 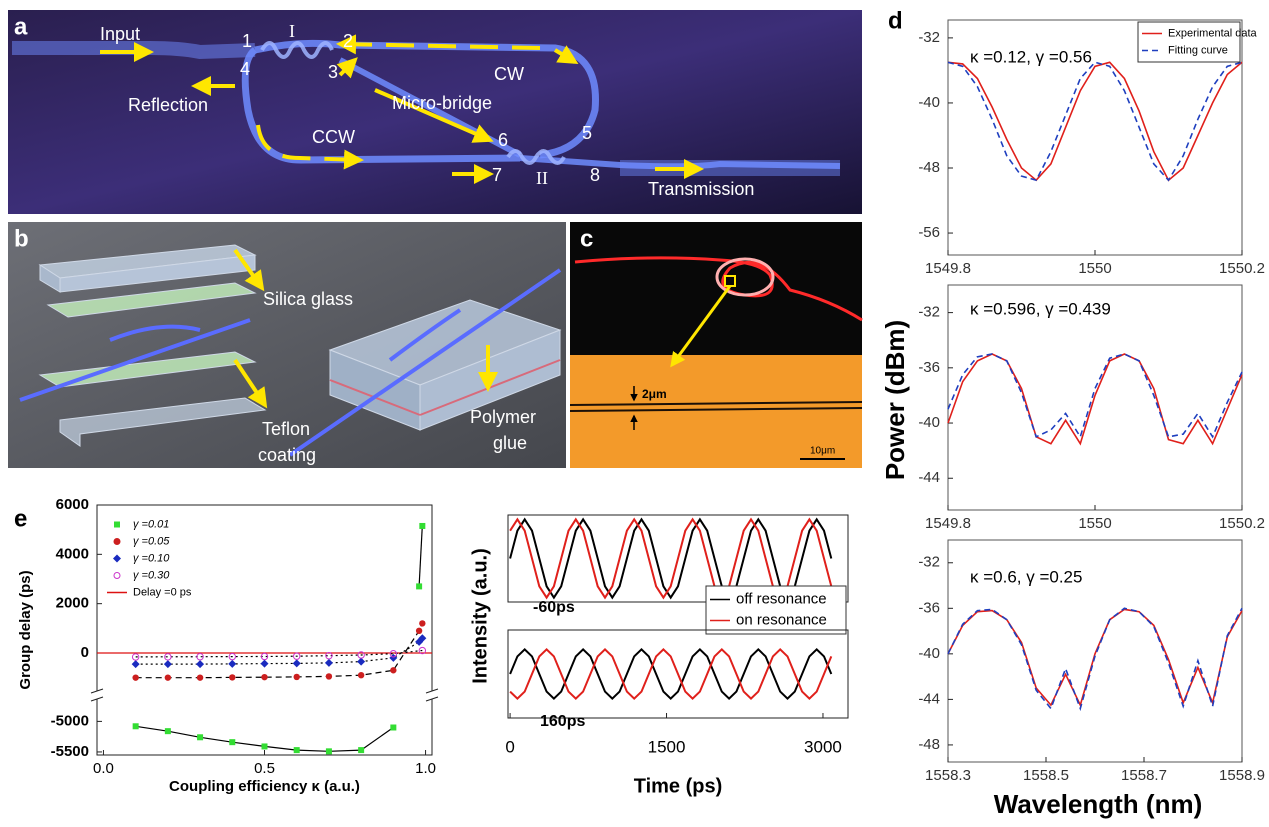 I want to click on panel-letter: b, so click(x=21, y=238).